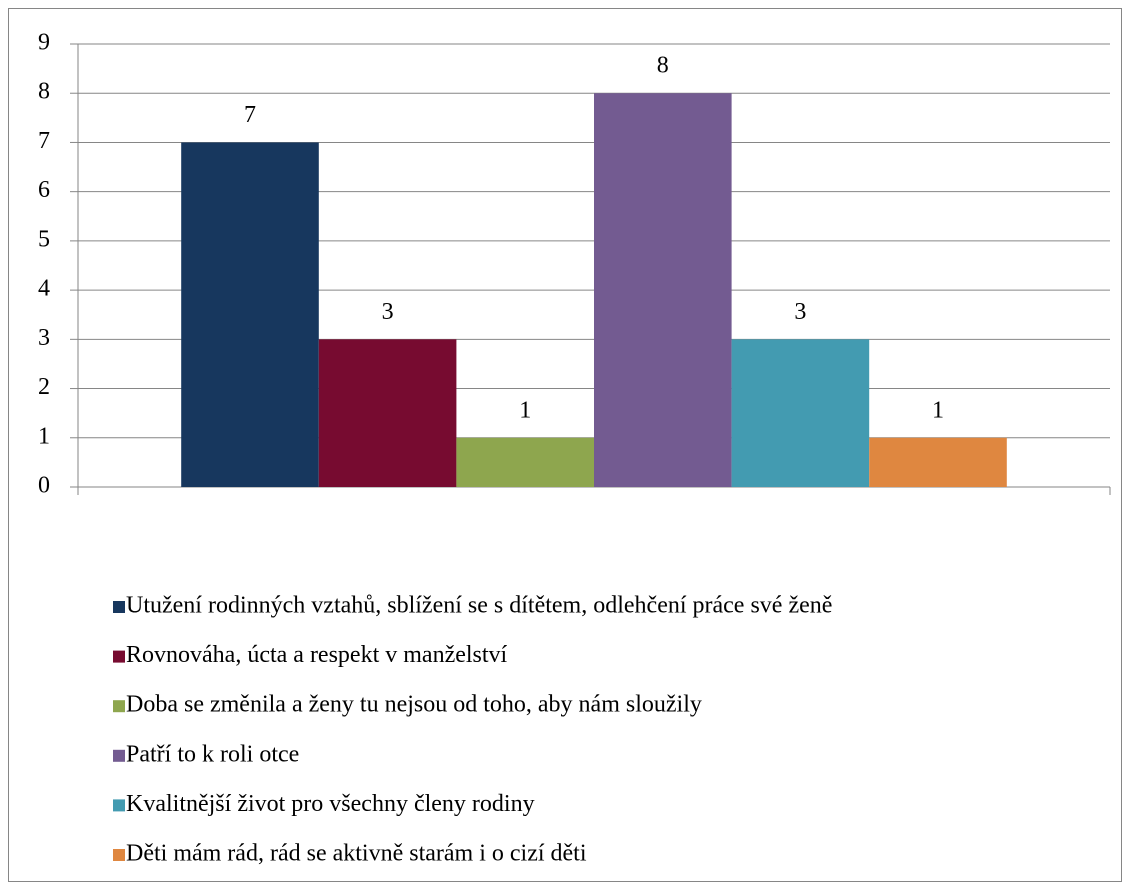  I want to click on legend-label: Rovnováha, úcta a respekt v manželství, so click(317, 655).